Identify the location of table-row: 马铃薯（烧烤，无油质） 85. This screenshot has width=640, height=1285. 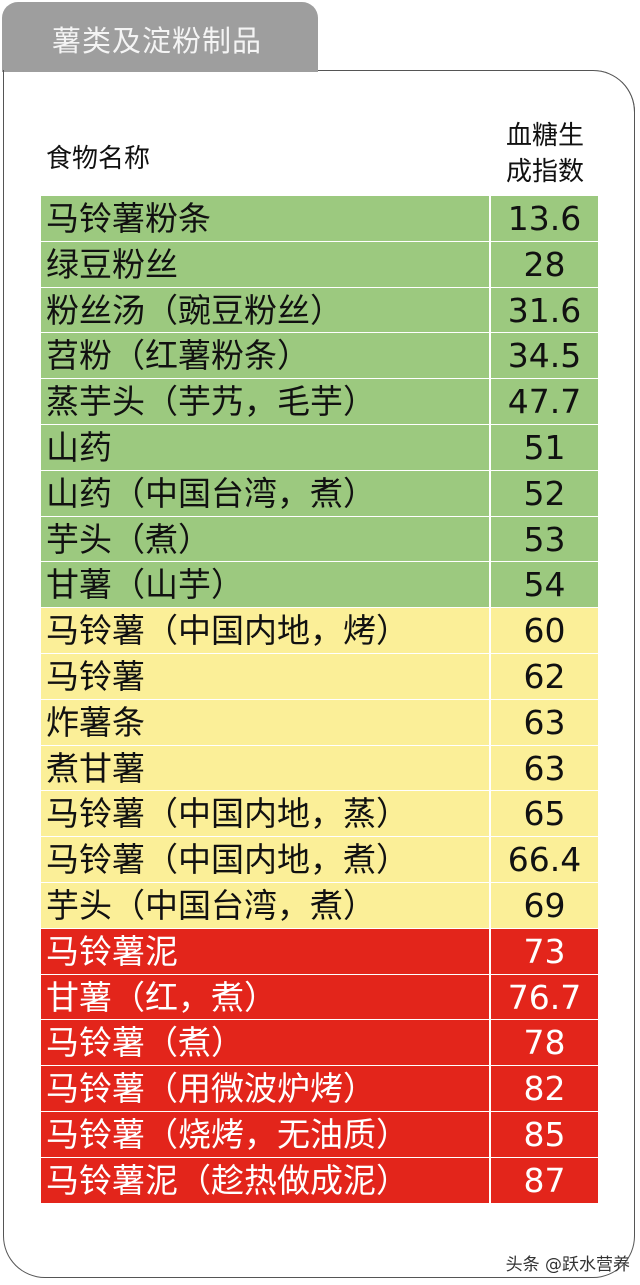
(319, 1134).